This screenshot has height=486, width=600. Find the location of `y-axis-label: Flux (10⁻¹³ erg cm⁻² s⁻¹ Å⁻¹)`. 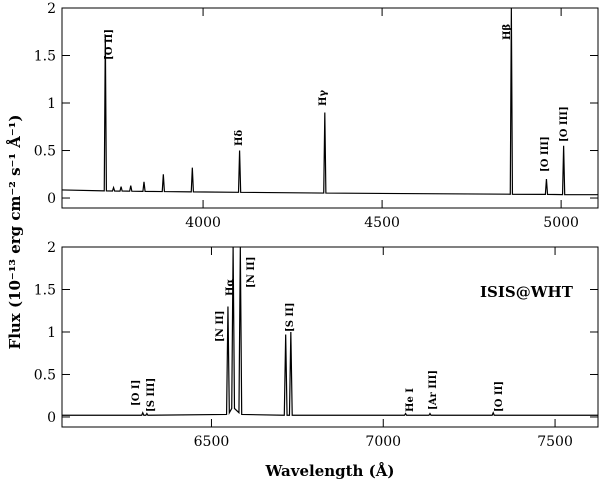

y-axis-label: Flux (10⁻¹³ erg cm⁻² s⁻¹ Å⁻¹) is located at coordinates (15, 232).